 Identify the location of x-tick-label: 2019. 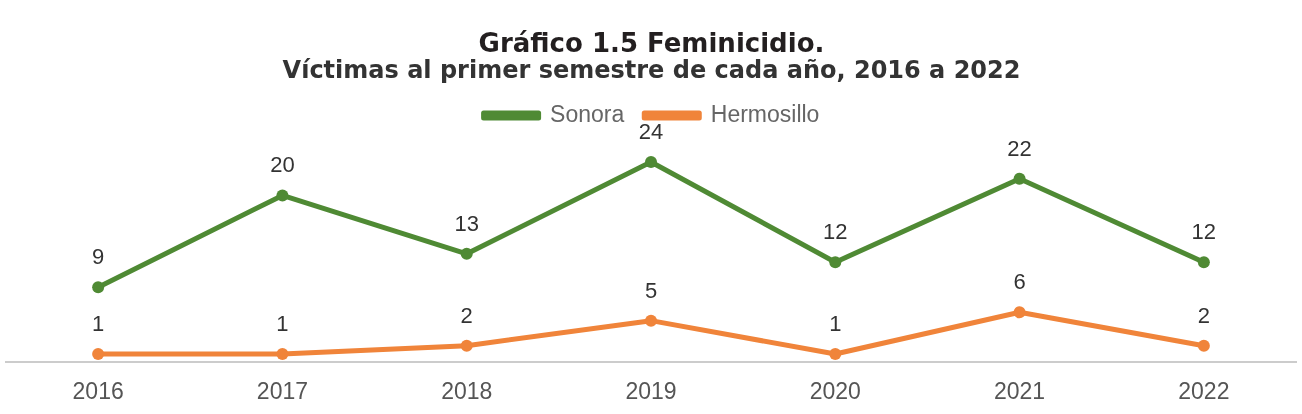
(651, 390).